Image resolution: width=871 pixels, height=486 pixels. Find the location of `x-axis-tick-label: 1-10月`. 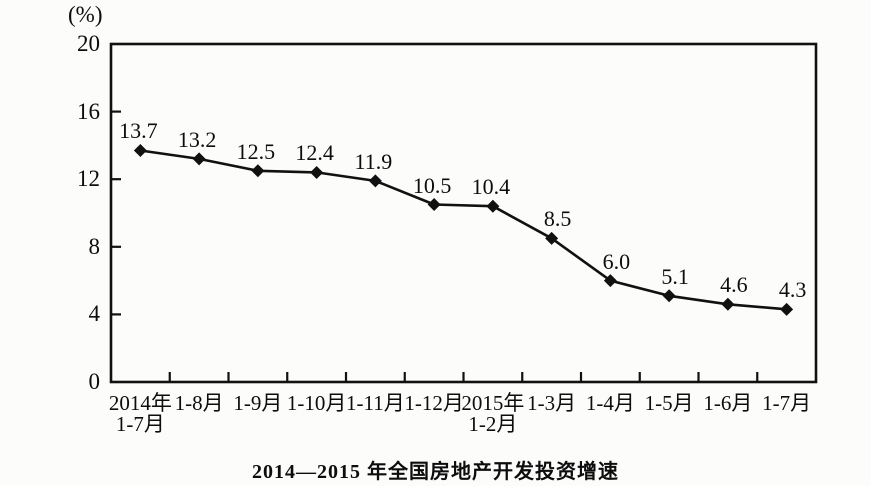

x-axis-tick-label: 1-10月 is located at coordinates (317, 403).